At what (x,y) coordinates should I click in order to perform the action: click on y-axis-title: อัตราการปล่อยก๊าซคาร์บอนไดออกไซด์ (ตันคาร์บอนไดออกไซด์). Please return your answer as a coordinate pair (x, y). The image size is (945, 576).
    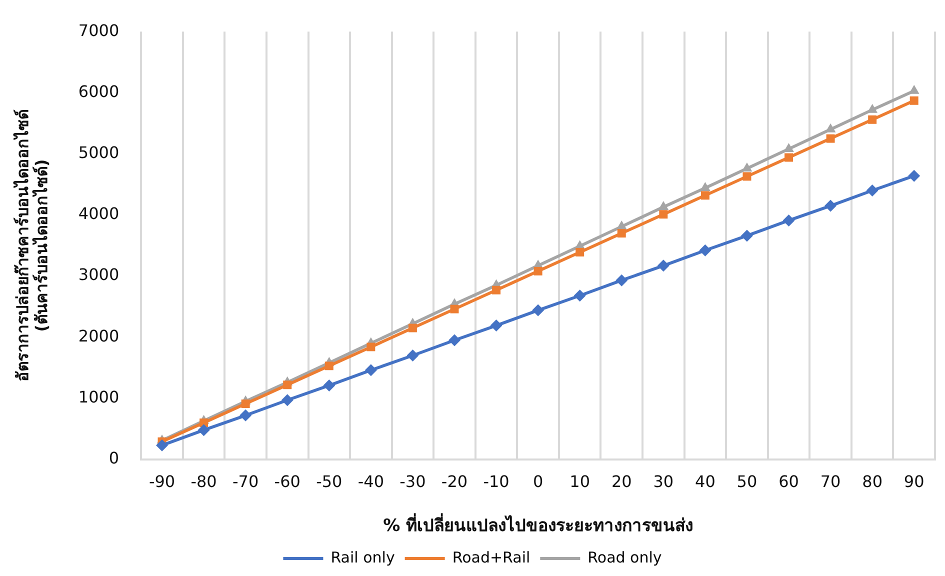
    Looking at the image, I should click on (31, 246).